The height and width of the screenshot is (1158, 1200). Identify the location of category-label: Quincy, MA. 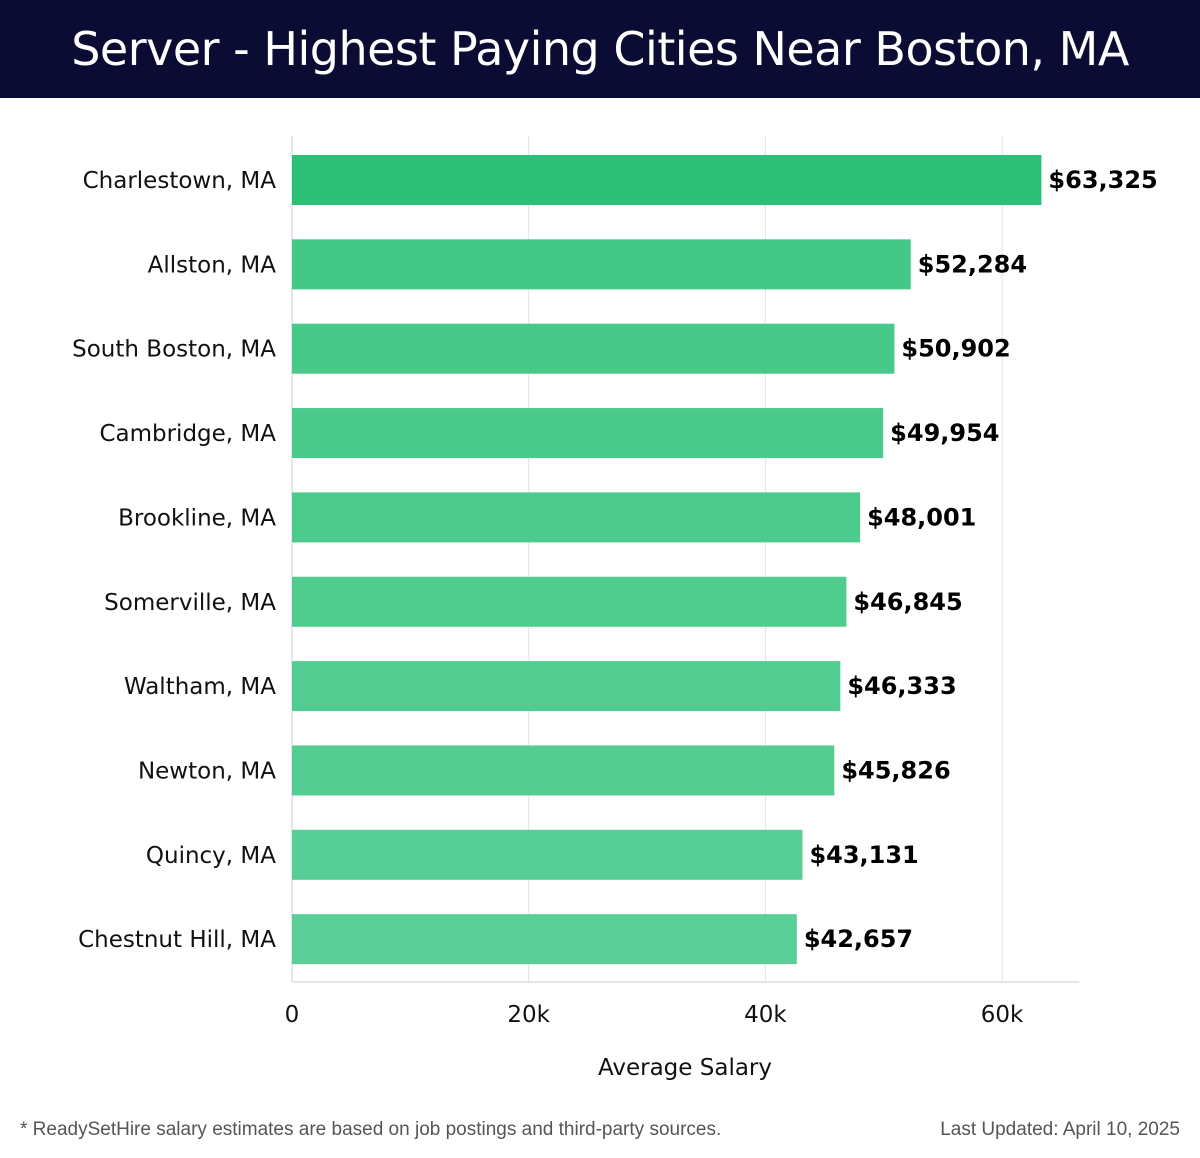
(211, 856).